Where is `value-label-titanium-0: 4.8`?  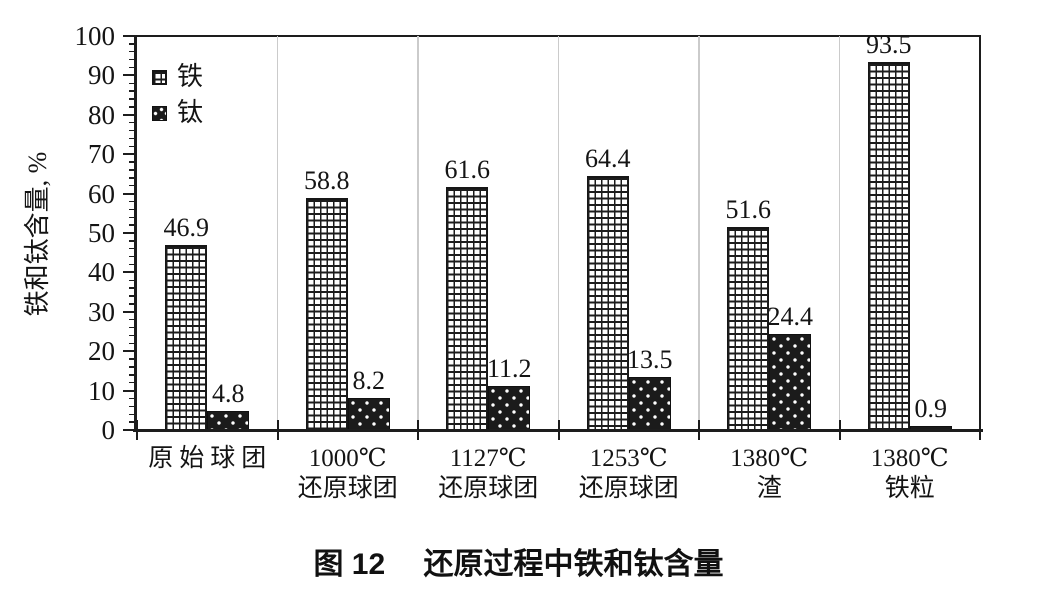 value-label-titanium-0: 4.8 is located at coordinates (228, 394).